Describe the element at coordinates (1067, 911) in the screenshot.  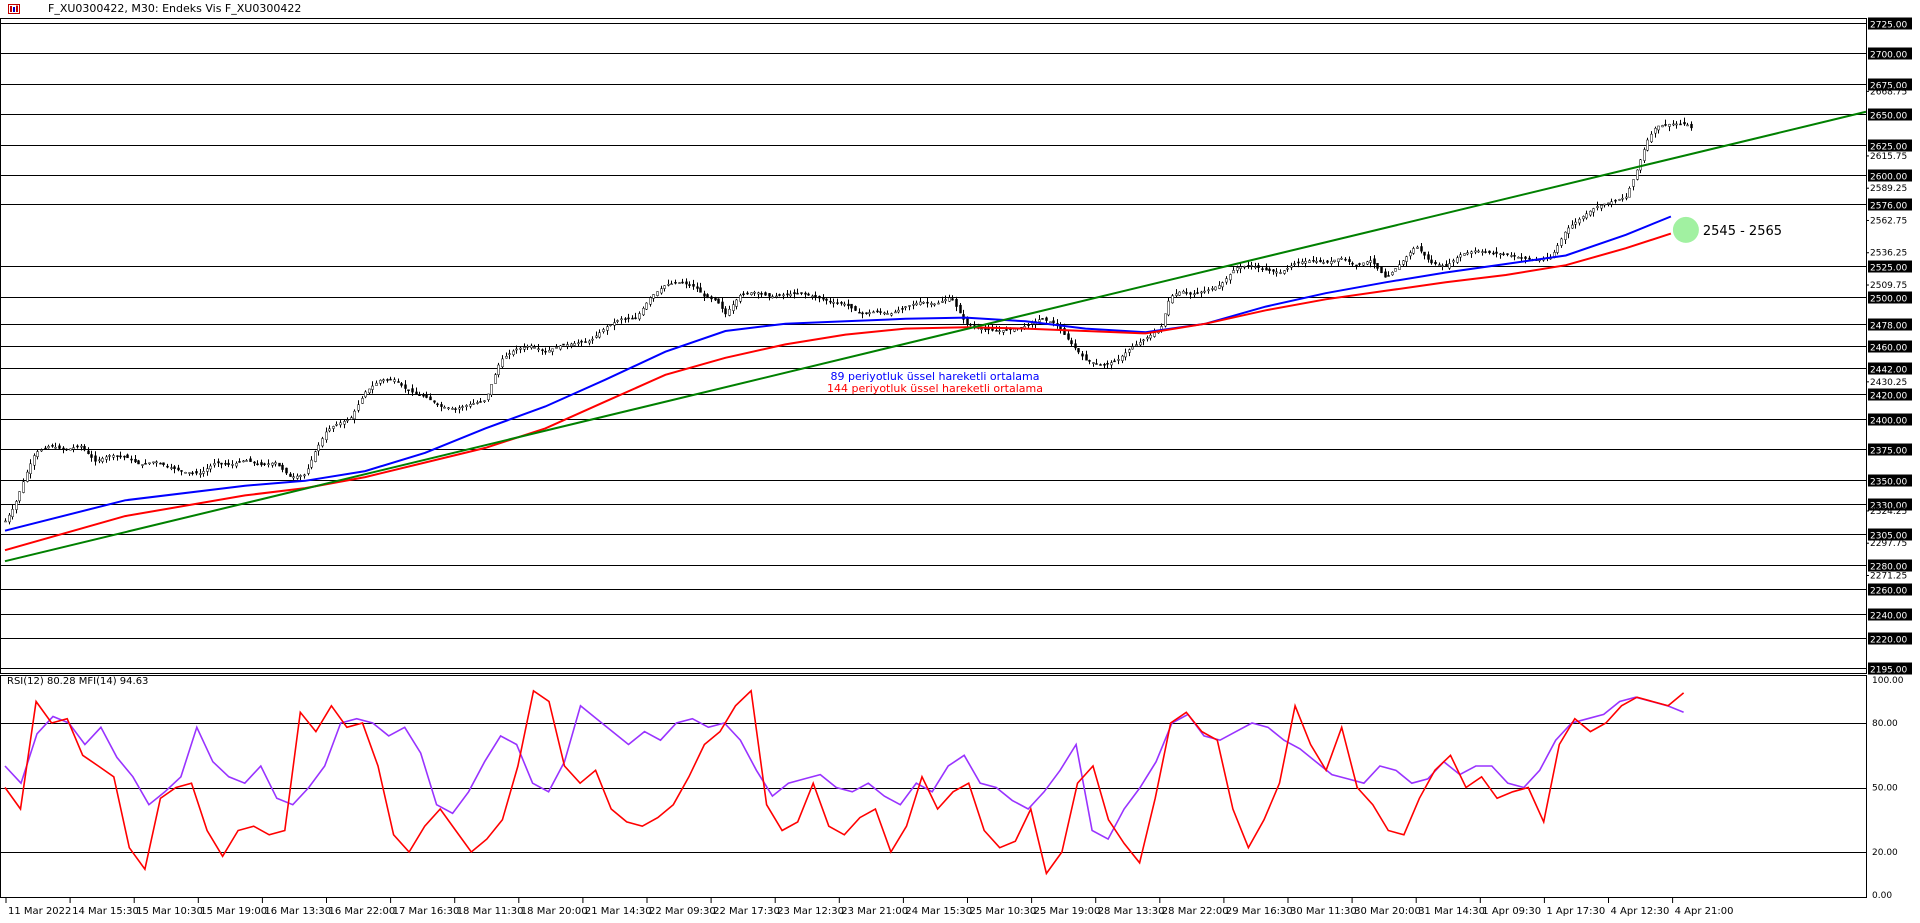
I see `x-axis-label: 25 Mar 19:00` at that location.